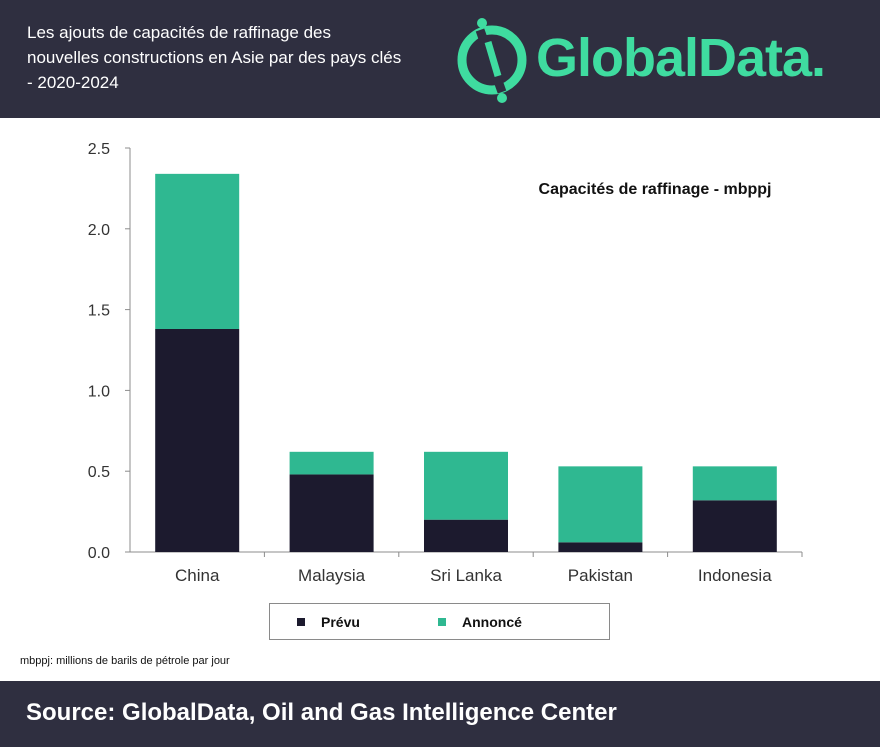 Image resolution: width=880 pixels, height=747 pixels. I want to click on bar-sri-lanka-annonce, so click(466, 485).